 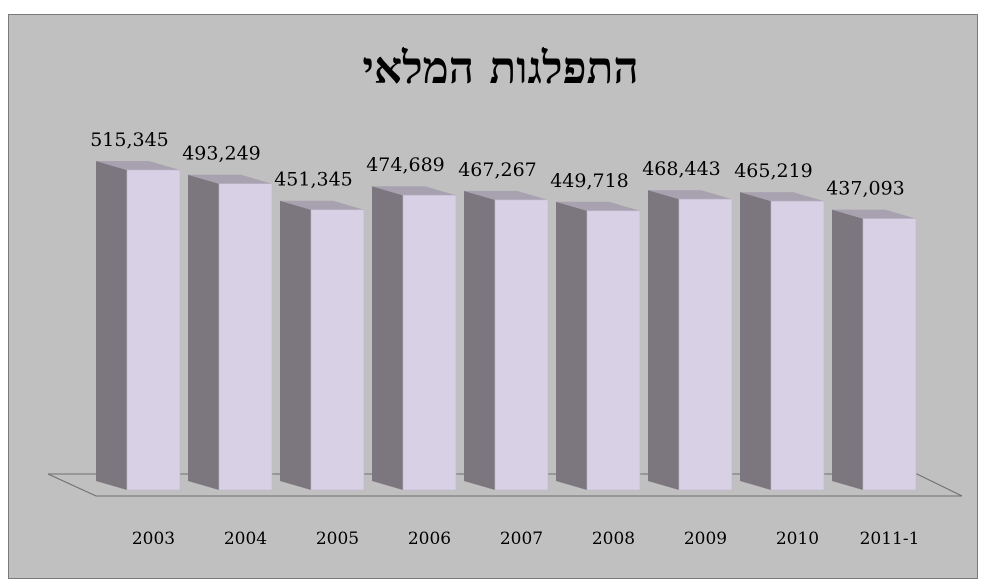 I want to click on category-labels: 2003 2004 2005 2006 2007 2008 2009 2010 2011-1, so click(x=526, y=539).